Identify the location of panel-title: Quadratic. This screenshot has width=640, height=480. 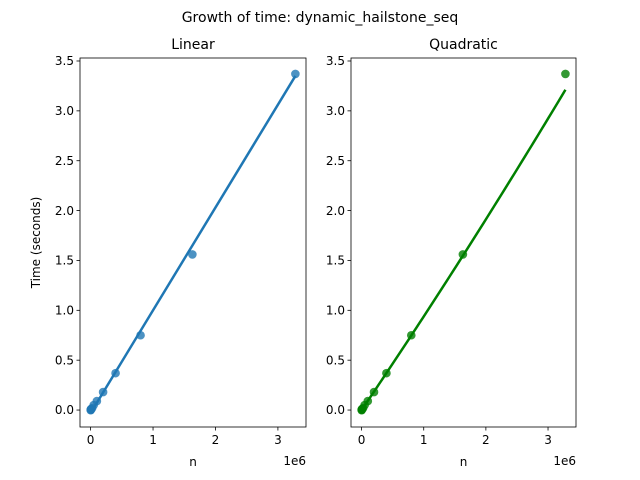
(463, 45).